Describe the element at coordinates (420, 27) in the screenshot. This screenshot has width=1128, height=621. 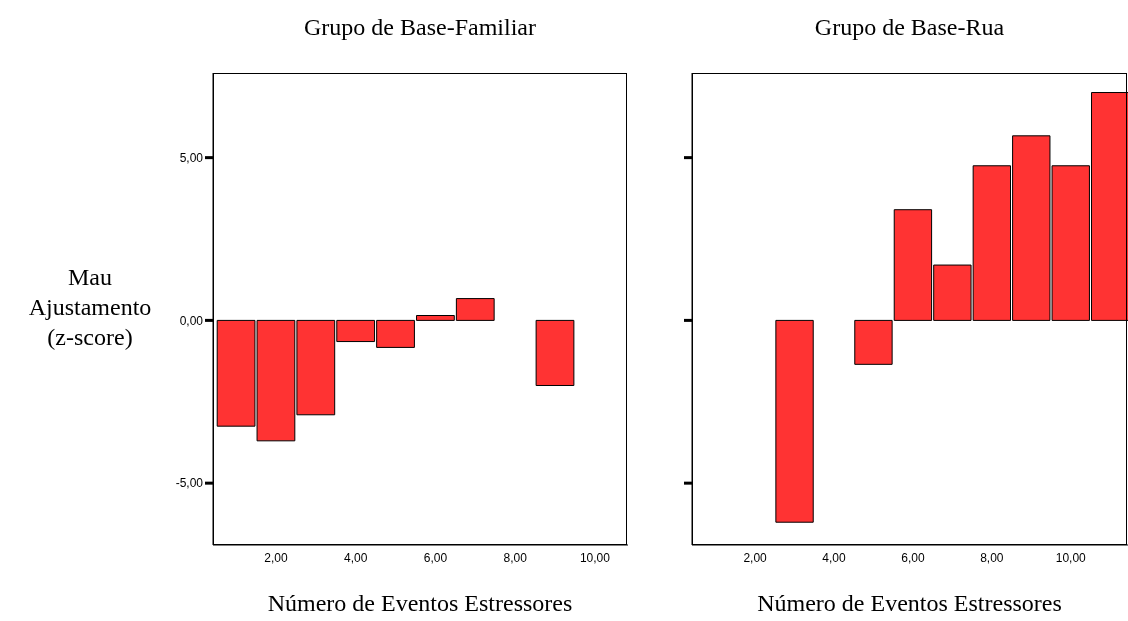
I see `chart-title: Grupo de Base-Familiar` at that location.